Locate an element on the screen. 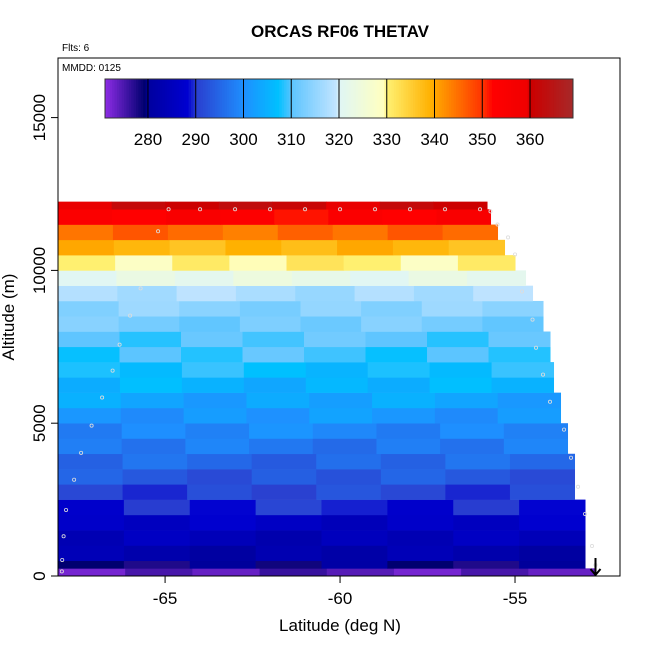 The width and height of the screenshot is (650, 655). flights-label: Flts: 6 is located at coordinates (76, 48).